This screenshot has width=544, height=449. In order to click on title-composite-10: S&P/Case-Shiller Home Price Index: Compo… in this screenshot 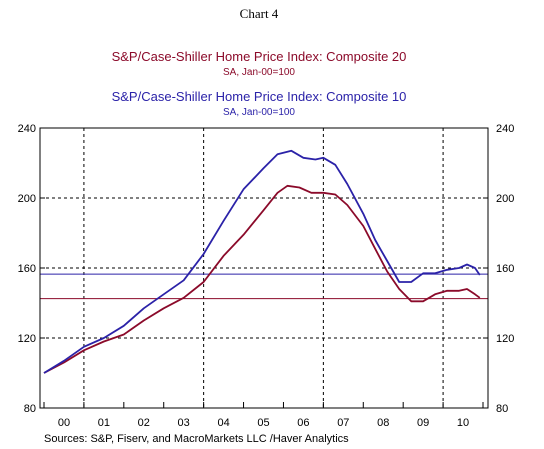, I will do `click(259, 96)`.